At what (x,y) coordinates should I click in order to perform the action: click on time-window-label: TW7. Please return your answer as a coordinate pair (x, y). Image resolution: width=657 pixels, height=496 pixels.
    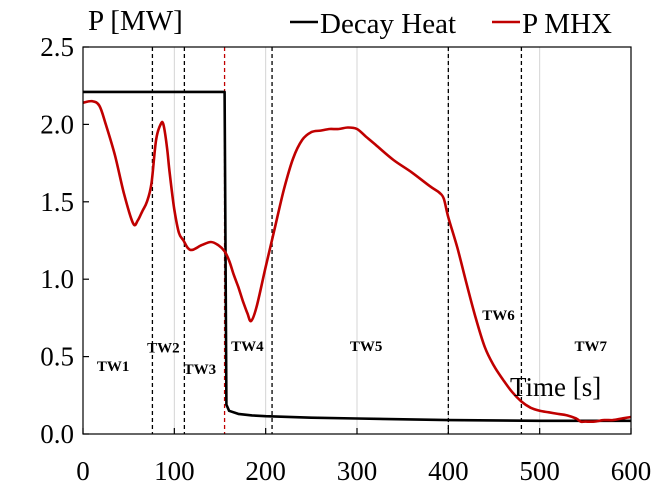
    Looking at the image, I should click on (591, 347).